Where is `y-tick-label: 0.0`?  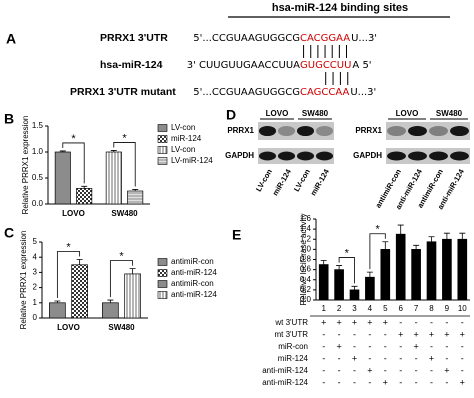 y-tick-label: 0.0 is located at coordinates (306, 299).